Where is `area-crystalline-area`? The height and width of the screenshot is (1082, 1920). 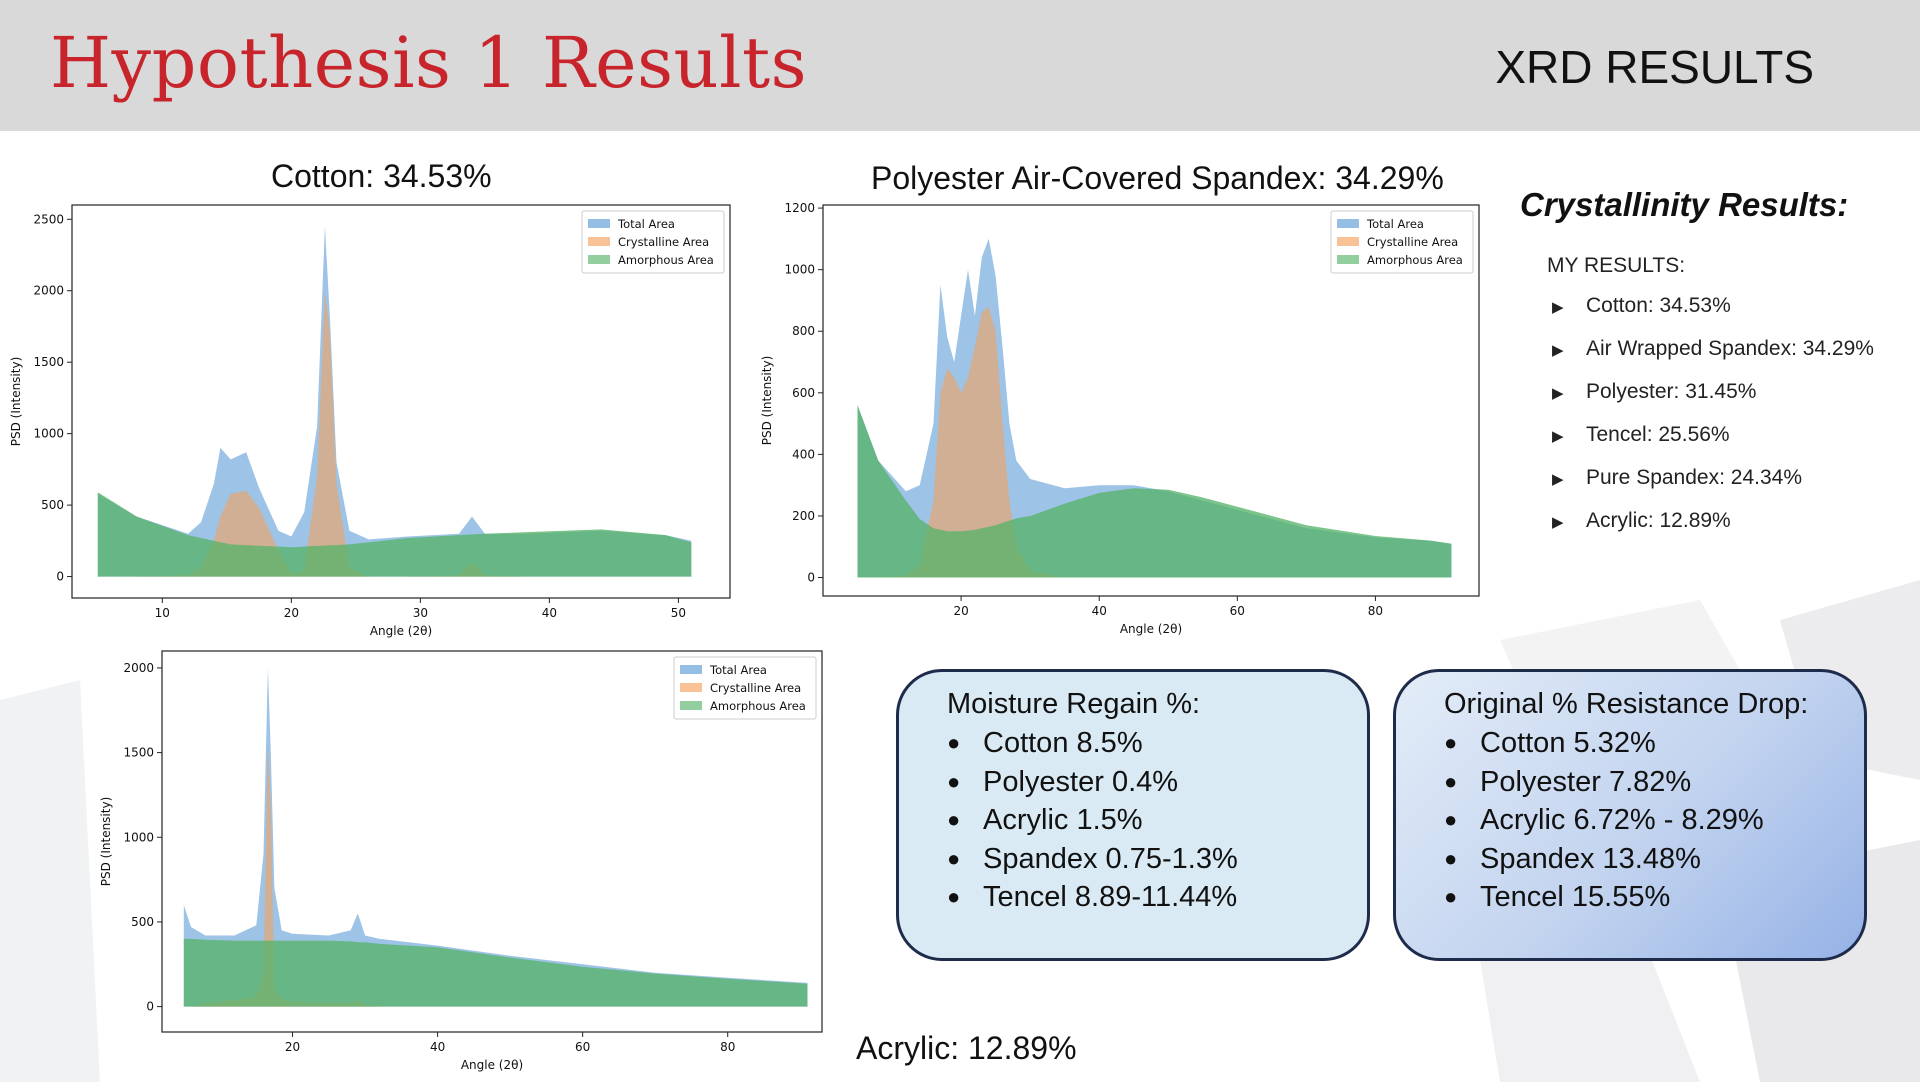
area-crystalline-area is located at coordinates (1154, 442).